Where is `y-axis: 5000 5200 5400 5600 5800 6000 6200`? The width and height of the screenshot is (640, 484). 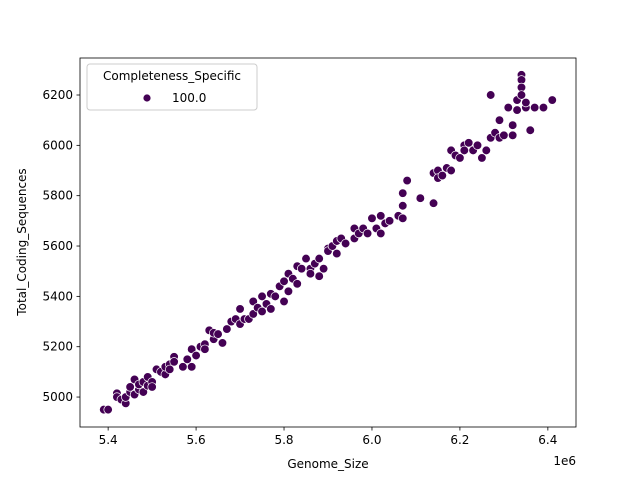
y-axis: 5000 5200 5400 5600 5800 6000 6200 is located at coordinates (61, 246).